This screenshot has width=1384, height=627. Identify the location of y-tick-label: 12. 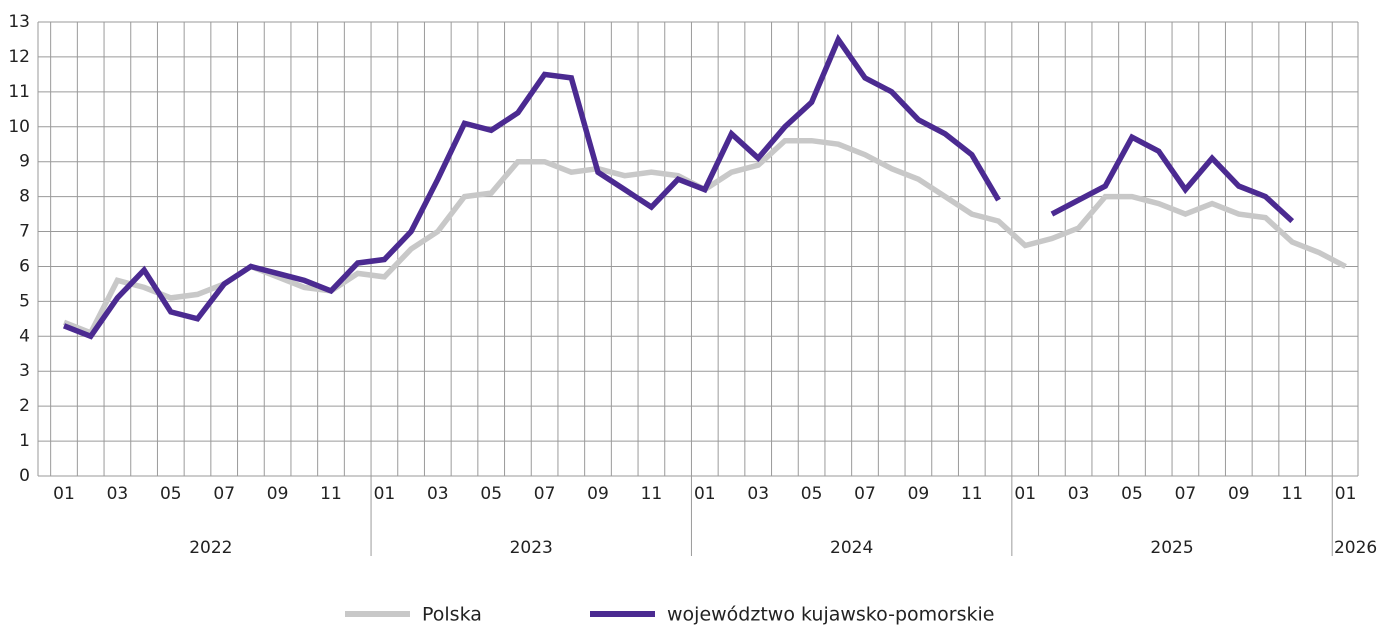
(19, 57).